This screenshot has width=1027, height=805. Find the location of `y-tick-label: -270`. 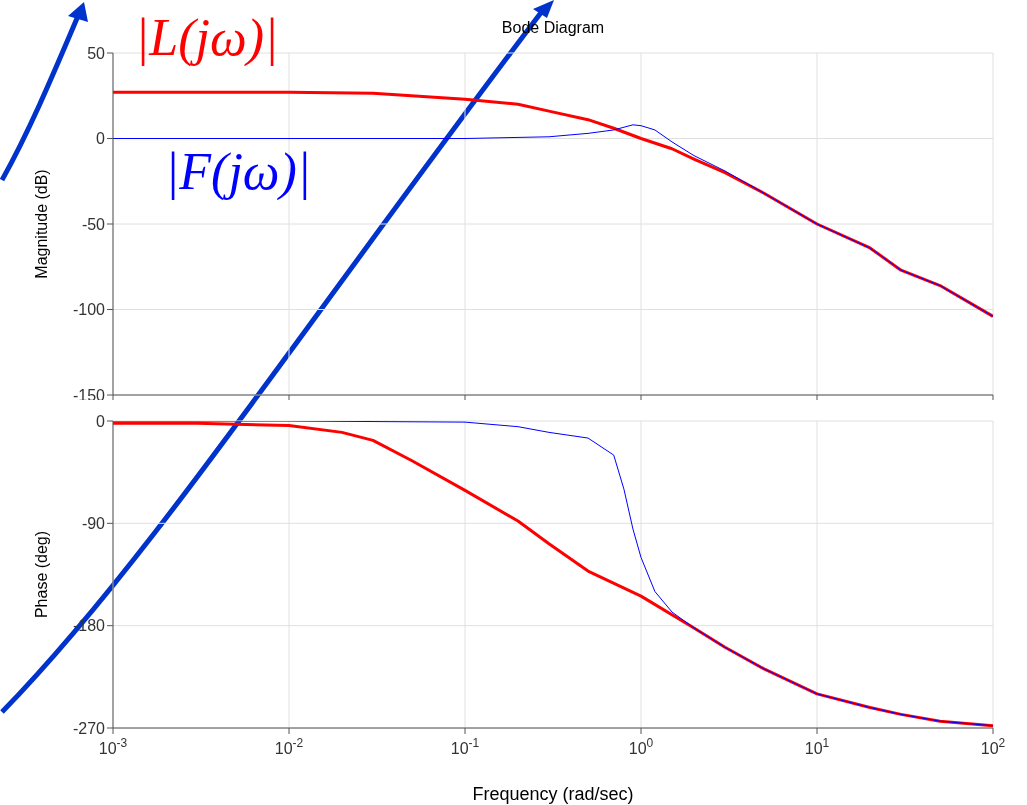

y-tick-label: -270 is located at coordinates (89, 728).